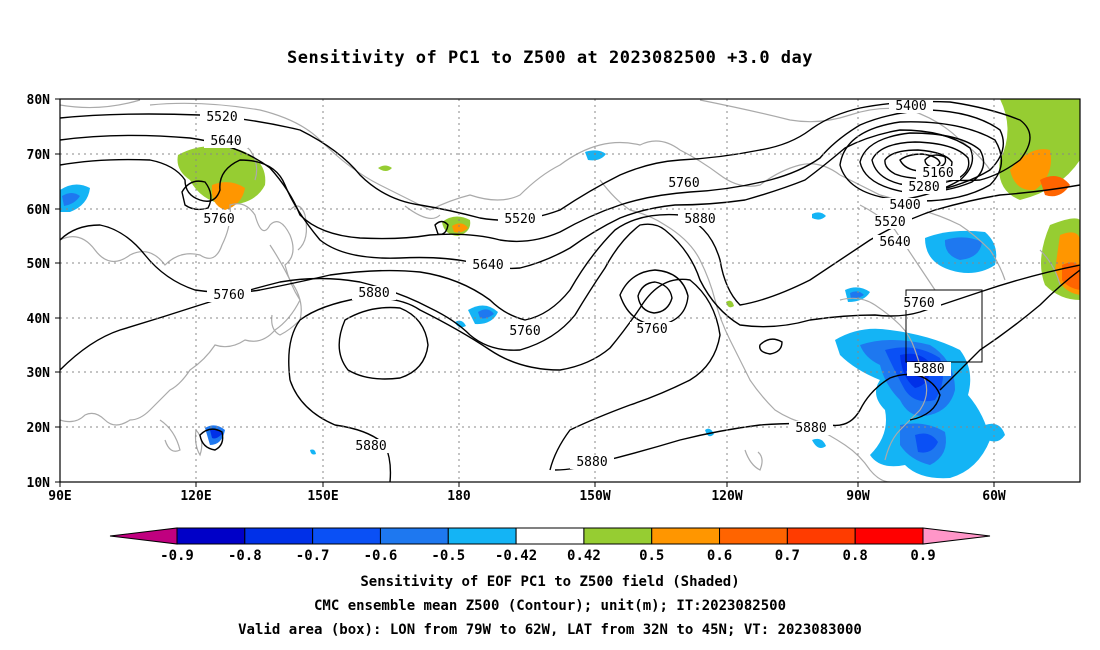 The image size is (1100, 650). What do you see at coordinates (177, 556) in the screenshot?
I see `colorbar-tick-label: -0.9` at bounding box center [177, 556].